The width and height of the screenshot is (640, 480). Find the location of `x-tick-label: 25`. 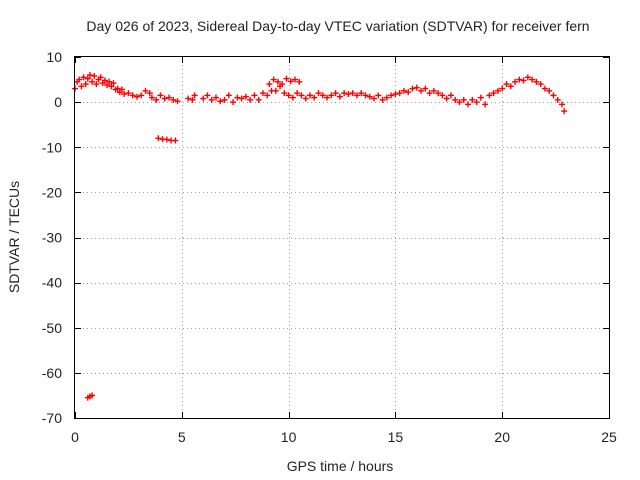

x-tick-label: 25 is located at coordinates (609, 437).